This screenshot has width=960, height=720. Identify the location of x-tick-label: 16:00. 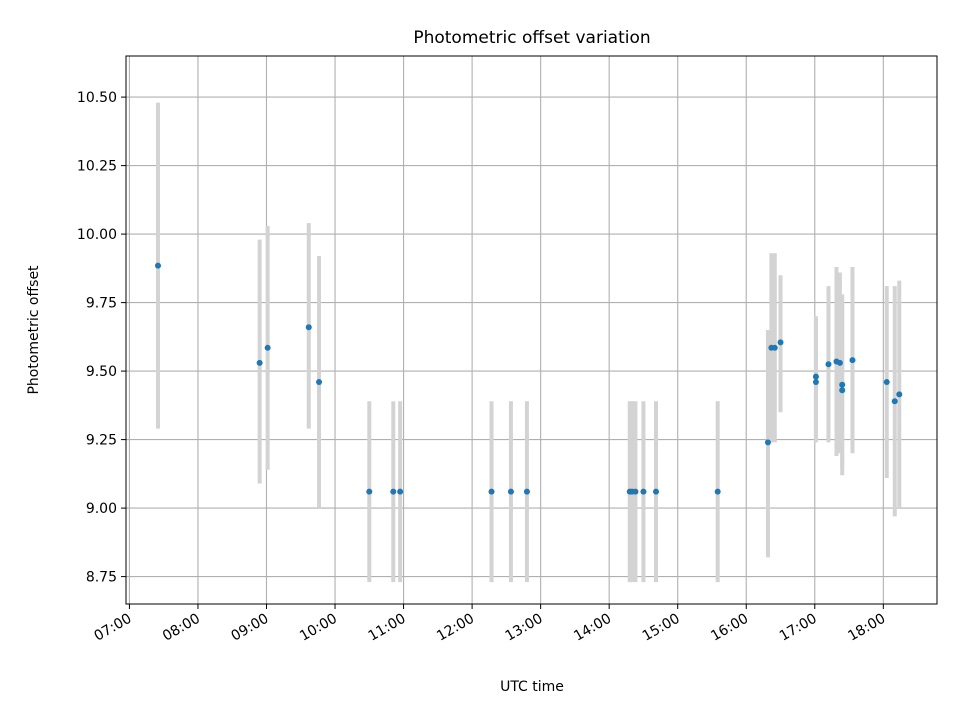
(729, 628).